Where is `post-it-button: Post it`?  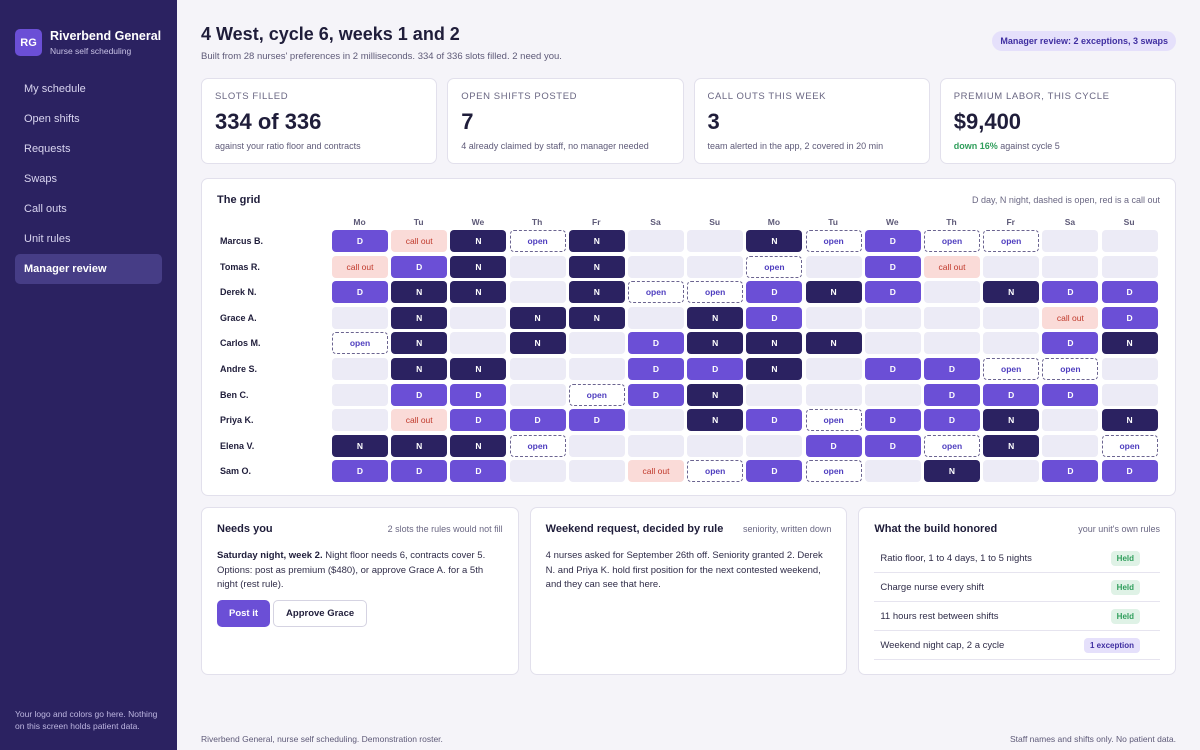
post-it-button: Post it is located at coordinates (244, 613).